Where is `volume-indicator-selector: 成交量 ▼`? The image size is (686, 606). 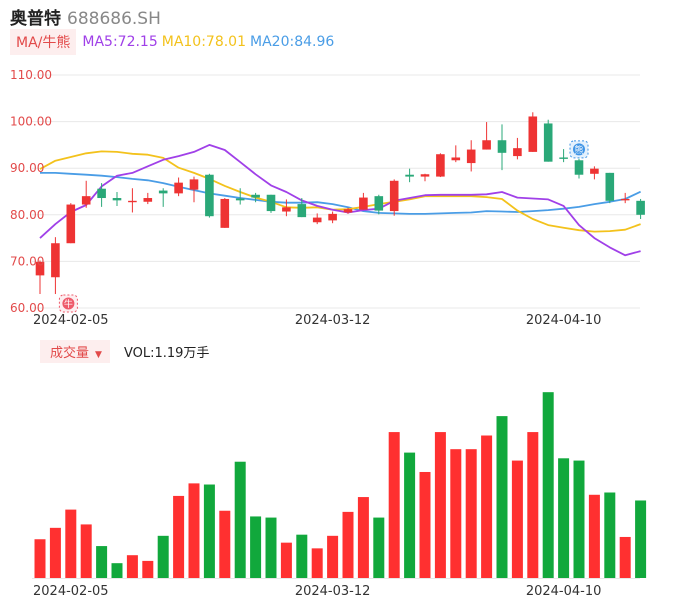 volume-indicator-selector: 成交量 ▼ is located at coordinates (75, 351).